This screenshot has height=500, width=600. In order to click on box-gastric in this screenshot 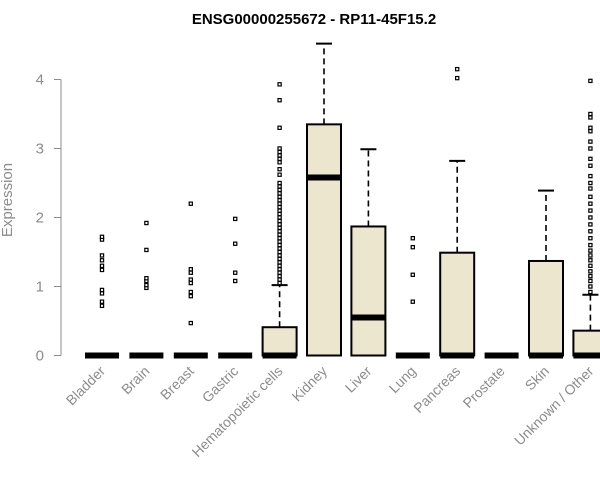, I will do `click(235, 287)`.